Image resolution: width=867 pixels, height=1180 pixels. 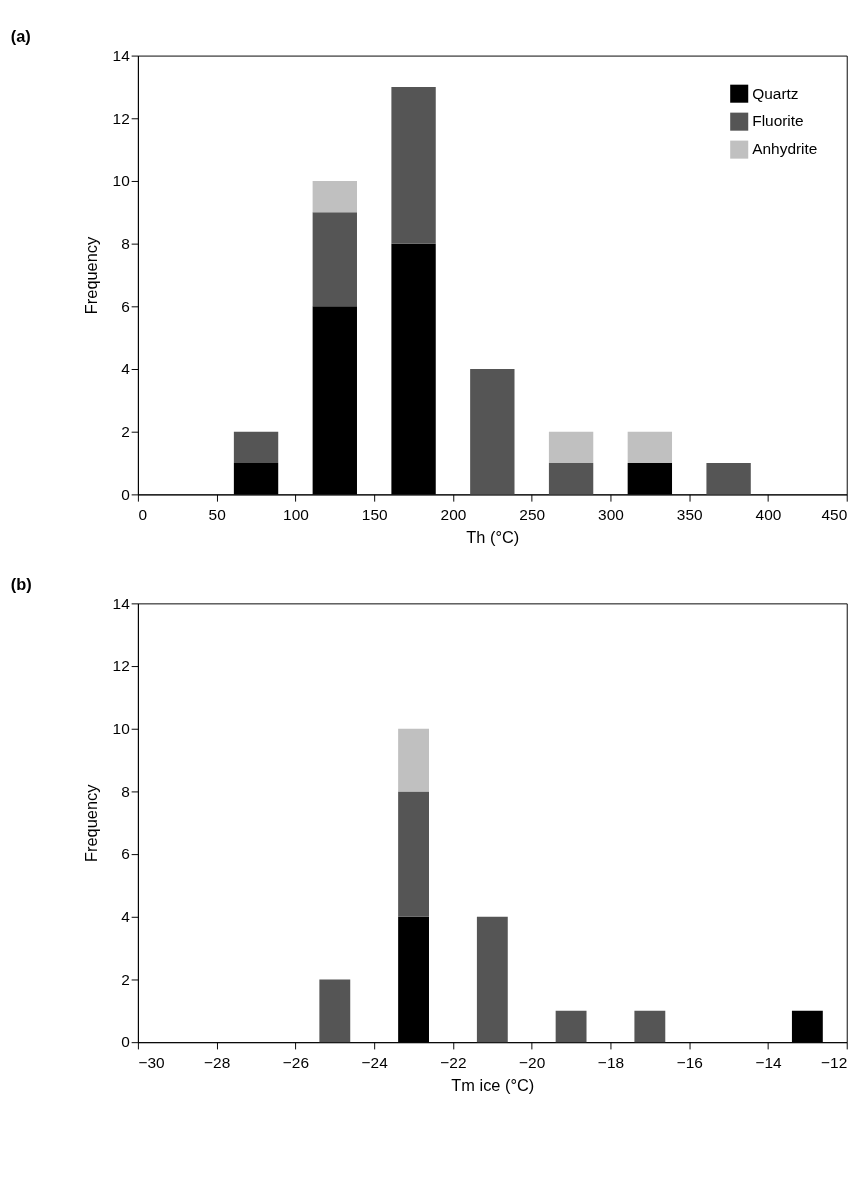 I want to click on x-tick-label: 300, so click(x=611, y=514).